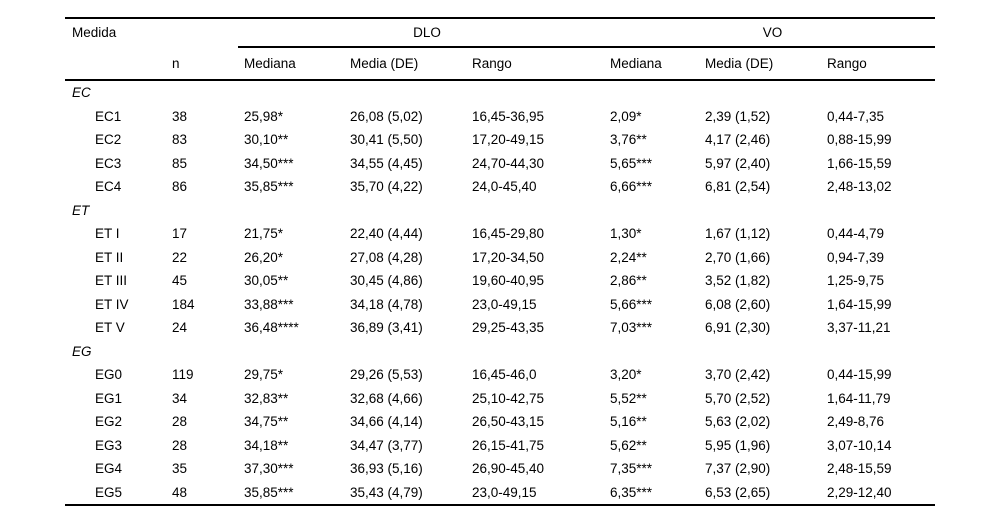 Image resolution: width=1000 pixels, height=521 pixels. I want to click on cell-dlo-mediana: 36,48****, so click(271, 328).